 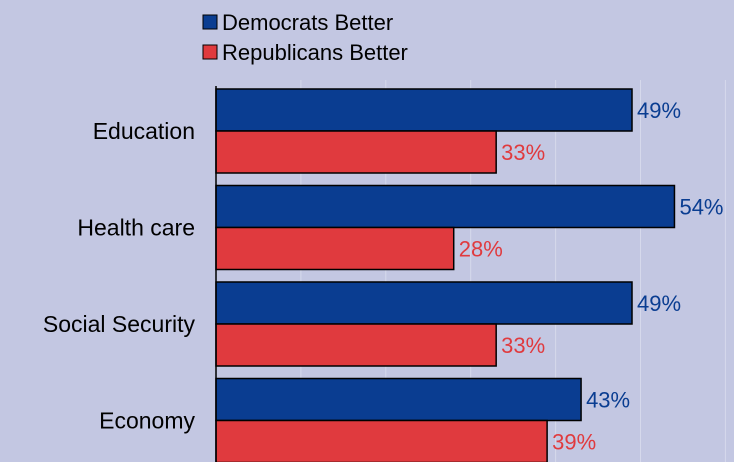 I want to click on data-label: 39%, so click(x=574, y=442).